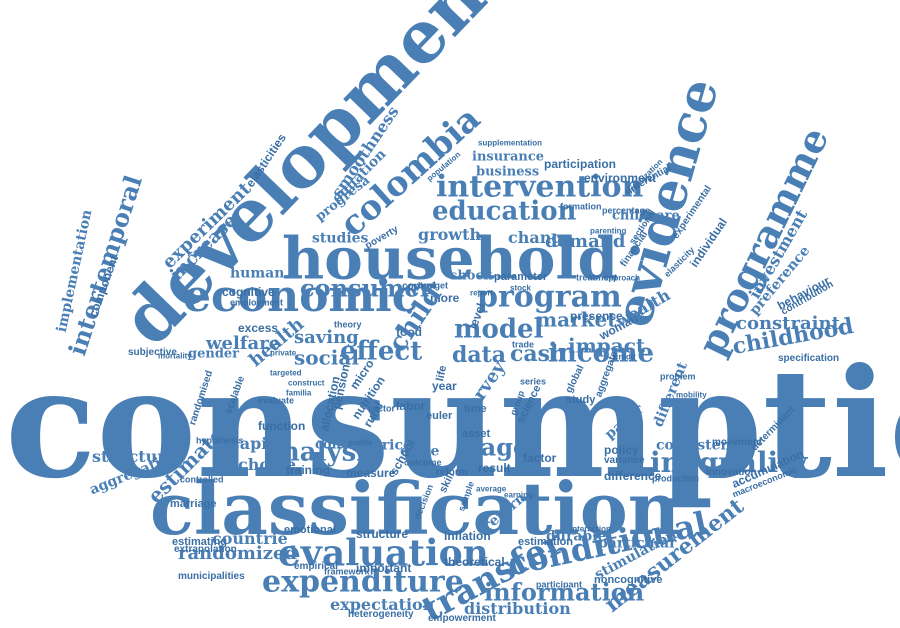 The width and height of the screenshot is (900, 628). Describe the element at coordinates (576, 536) in the screenshot. I see `cloud-word-durable: durable` at that location.